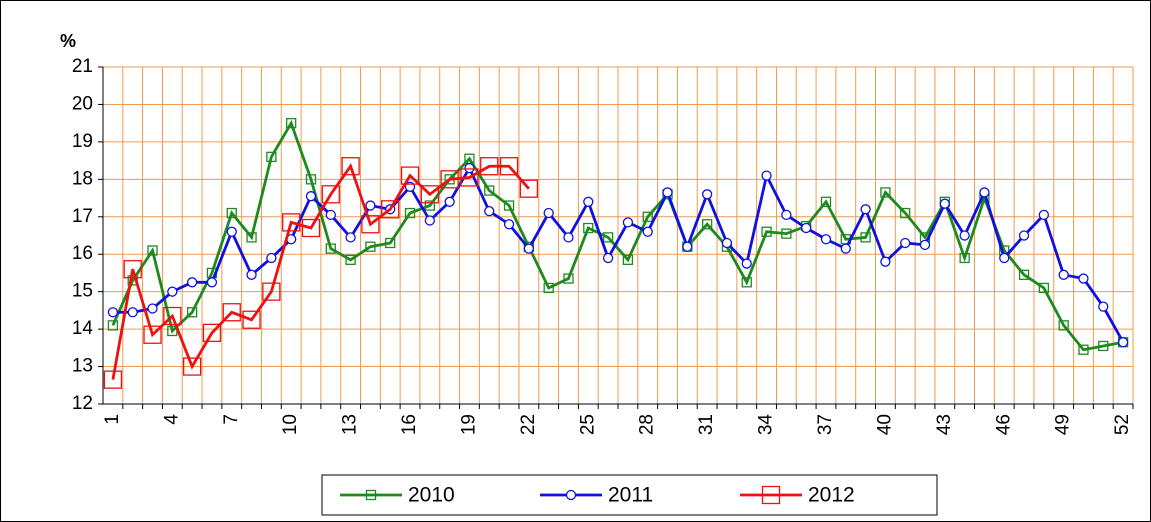  I want to click on y-tick-label: 17, so click(82, 216).